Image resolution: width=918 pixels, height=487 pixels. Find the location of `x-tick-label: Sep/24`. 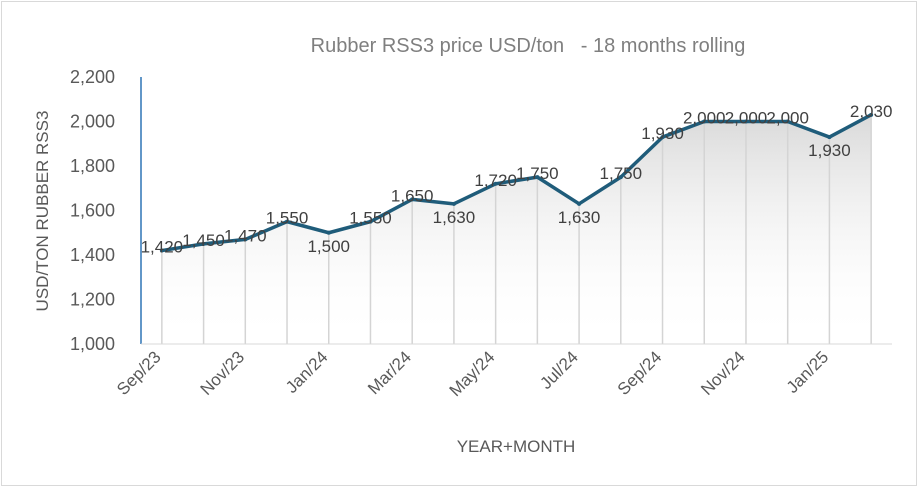

x-tick-label: Sep/24 is located at coordinates (640, 373).